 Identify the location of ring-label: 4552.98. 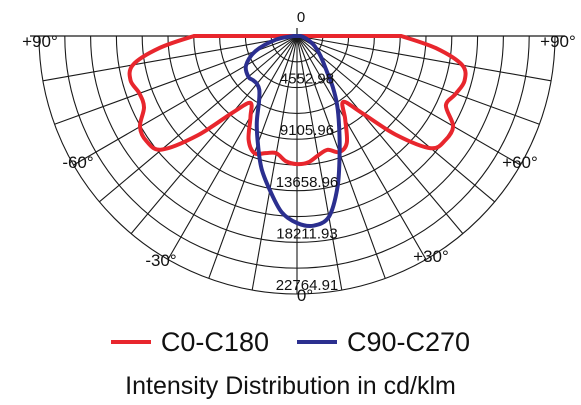
(307, 79).